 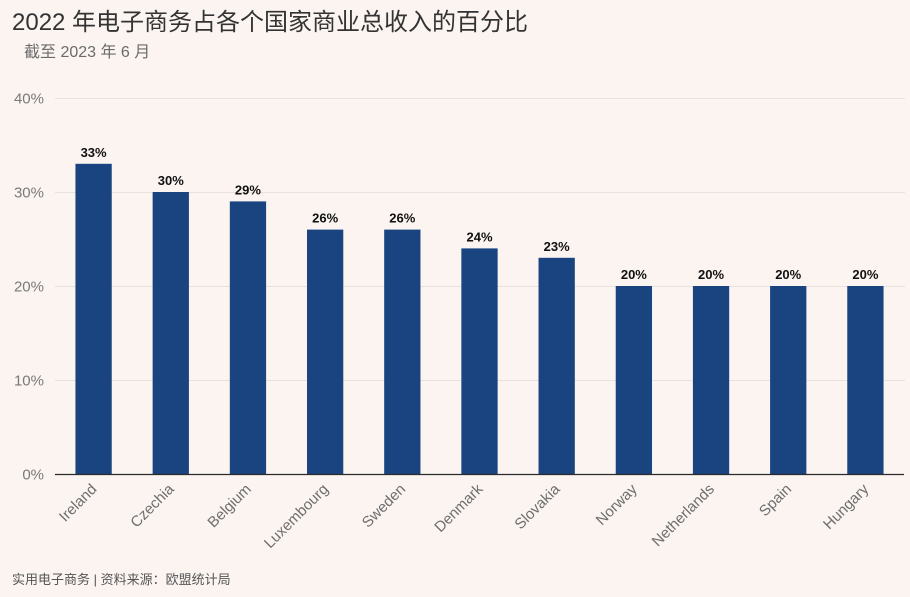 What do you see at coordinates (458, 507) in the screenshot?
I see `x-tick-label-denmark: Denmark` at bounding box center [458, 507].